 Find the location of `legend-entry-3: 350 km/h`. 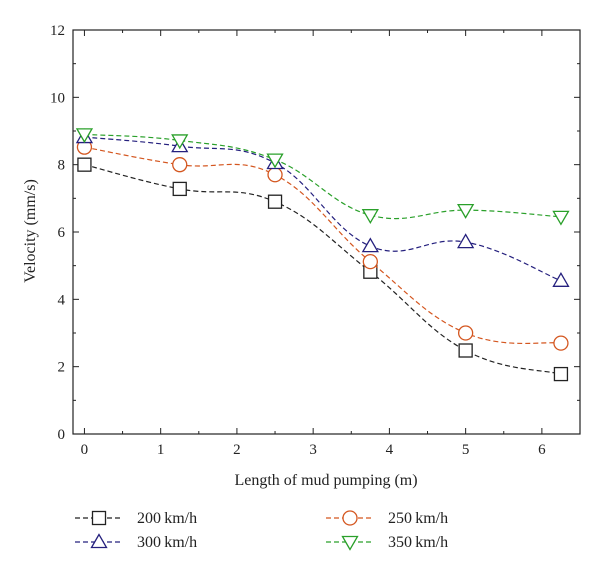

legend-entry-3: 350 km/h is located at coordinates (387, 542).